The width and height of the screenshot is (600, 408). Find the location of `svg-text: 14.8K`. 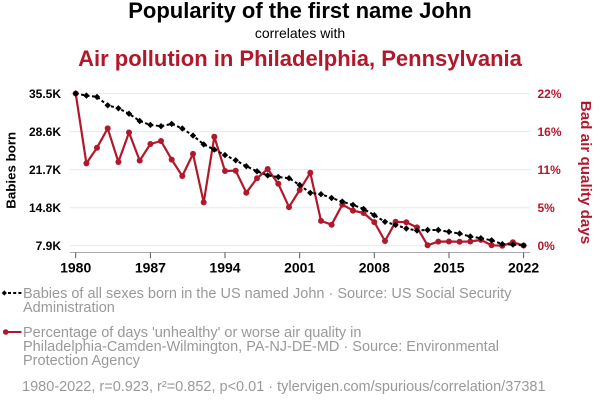

svg-text: 14.8K is located at coordinates (45, 208).